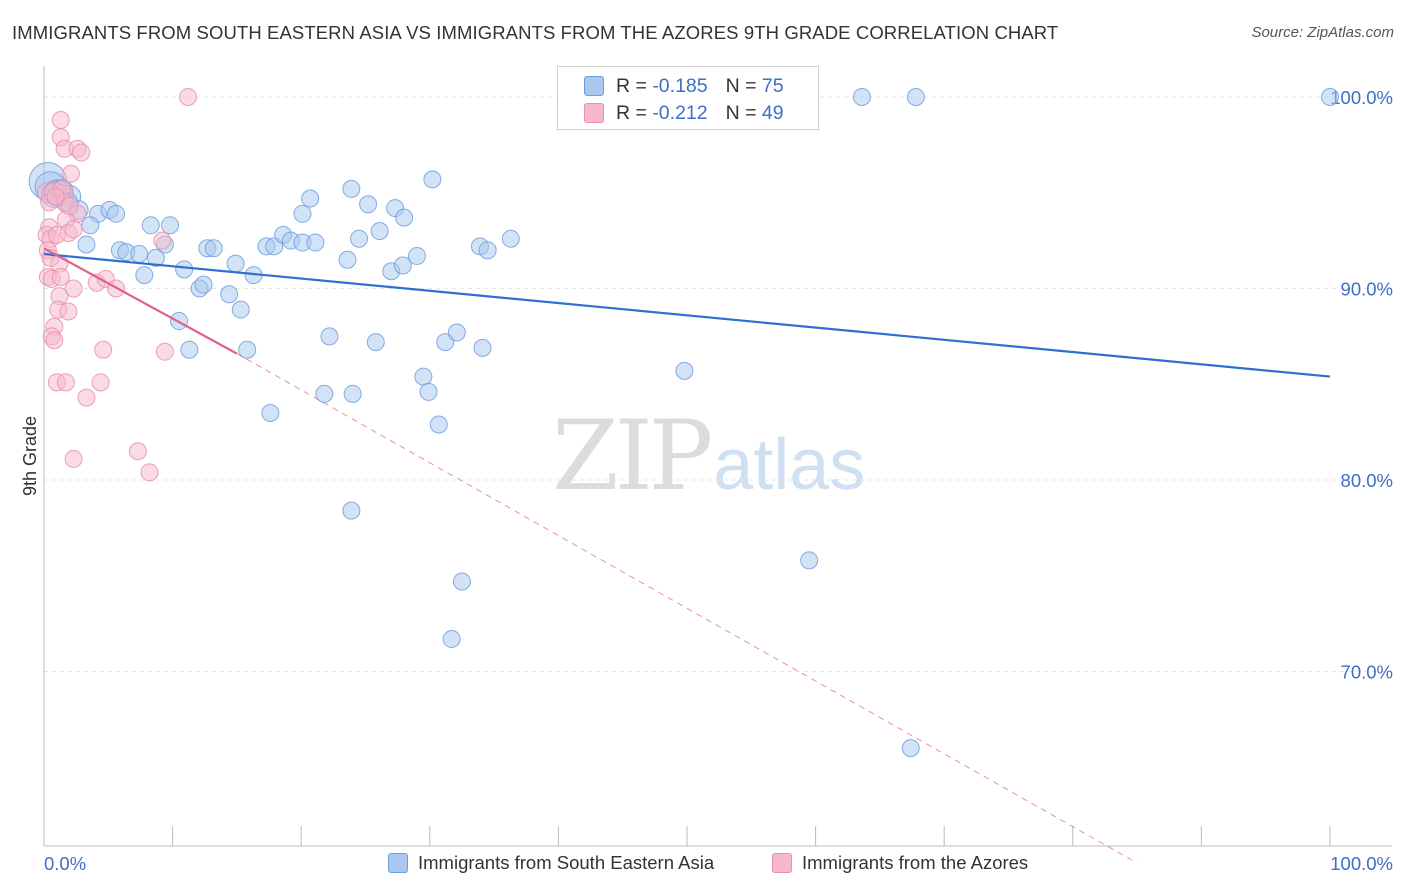 This screenshot has height=892, width=1406. I want to click on legend-item-pink: Immigrants from the Azores, so click(900, 863).